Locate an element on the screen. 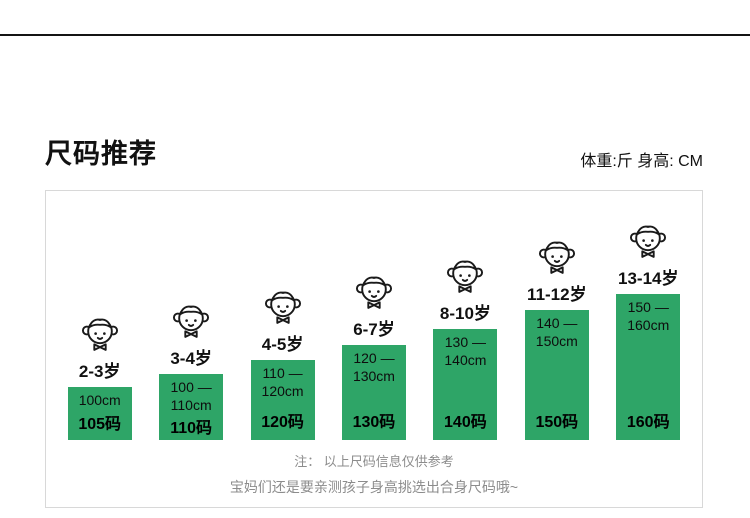 The image size is (750, 518). size-bar: 140 —150cm 150码 is located at coordinates (556, 375).